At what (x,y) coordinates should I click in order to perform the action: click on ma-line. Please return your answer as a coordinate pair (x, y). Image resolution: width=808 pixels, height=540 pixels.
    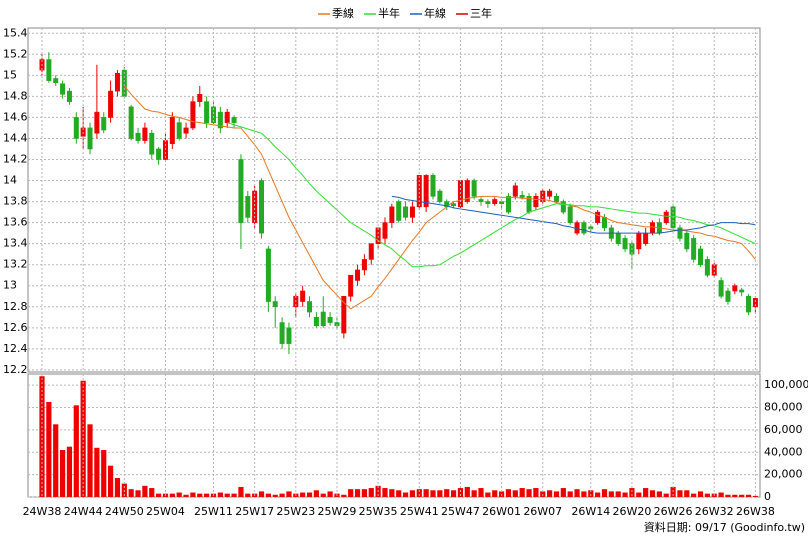
    Looking at the image, I should click on (573, 214).